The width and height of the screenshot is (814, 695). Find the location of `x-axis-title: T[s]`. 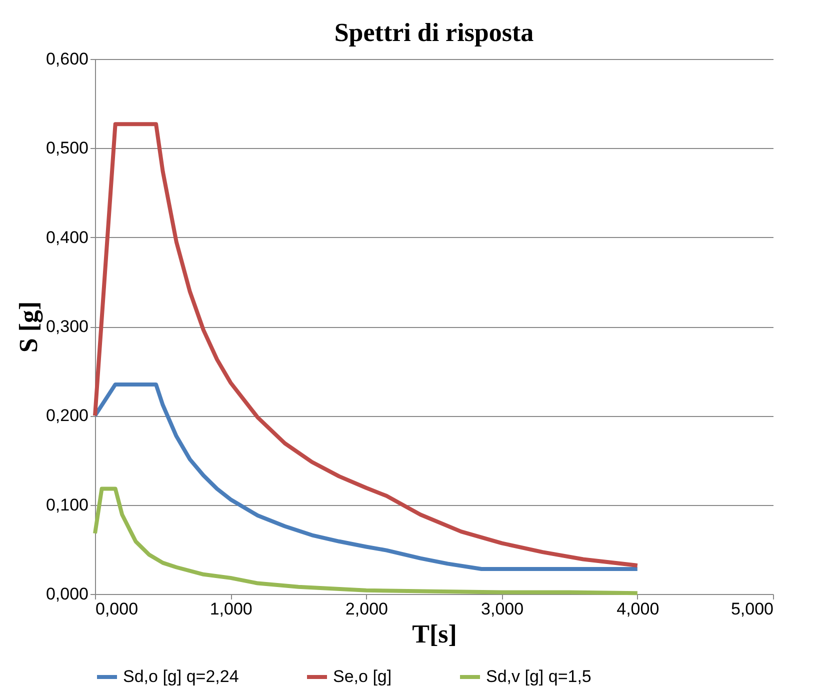

x-axis-title: T[s] is located at coordinates (434, 634).